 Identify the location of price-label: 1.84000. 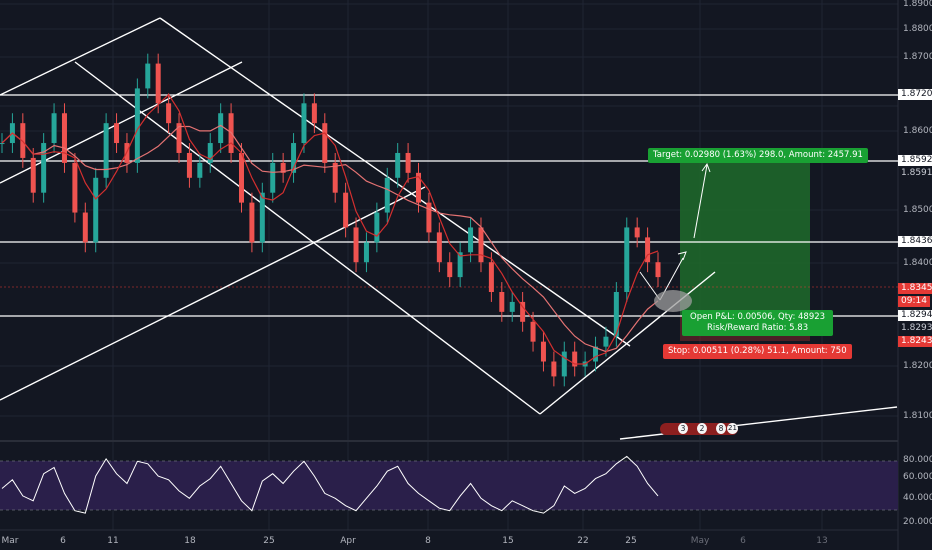
(917, 263).